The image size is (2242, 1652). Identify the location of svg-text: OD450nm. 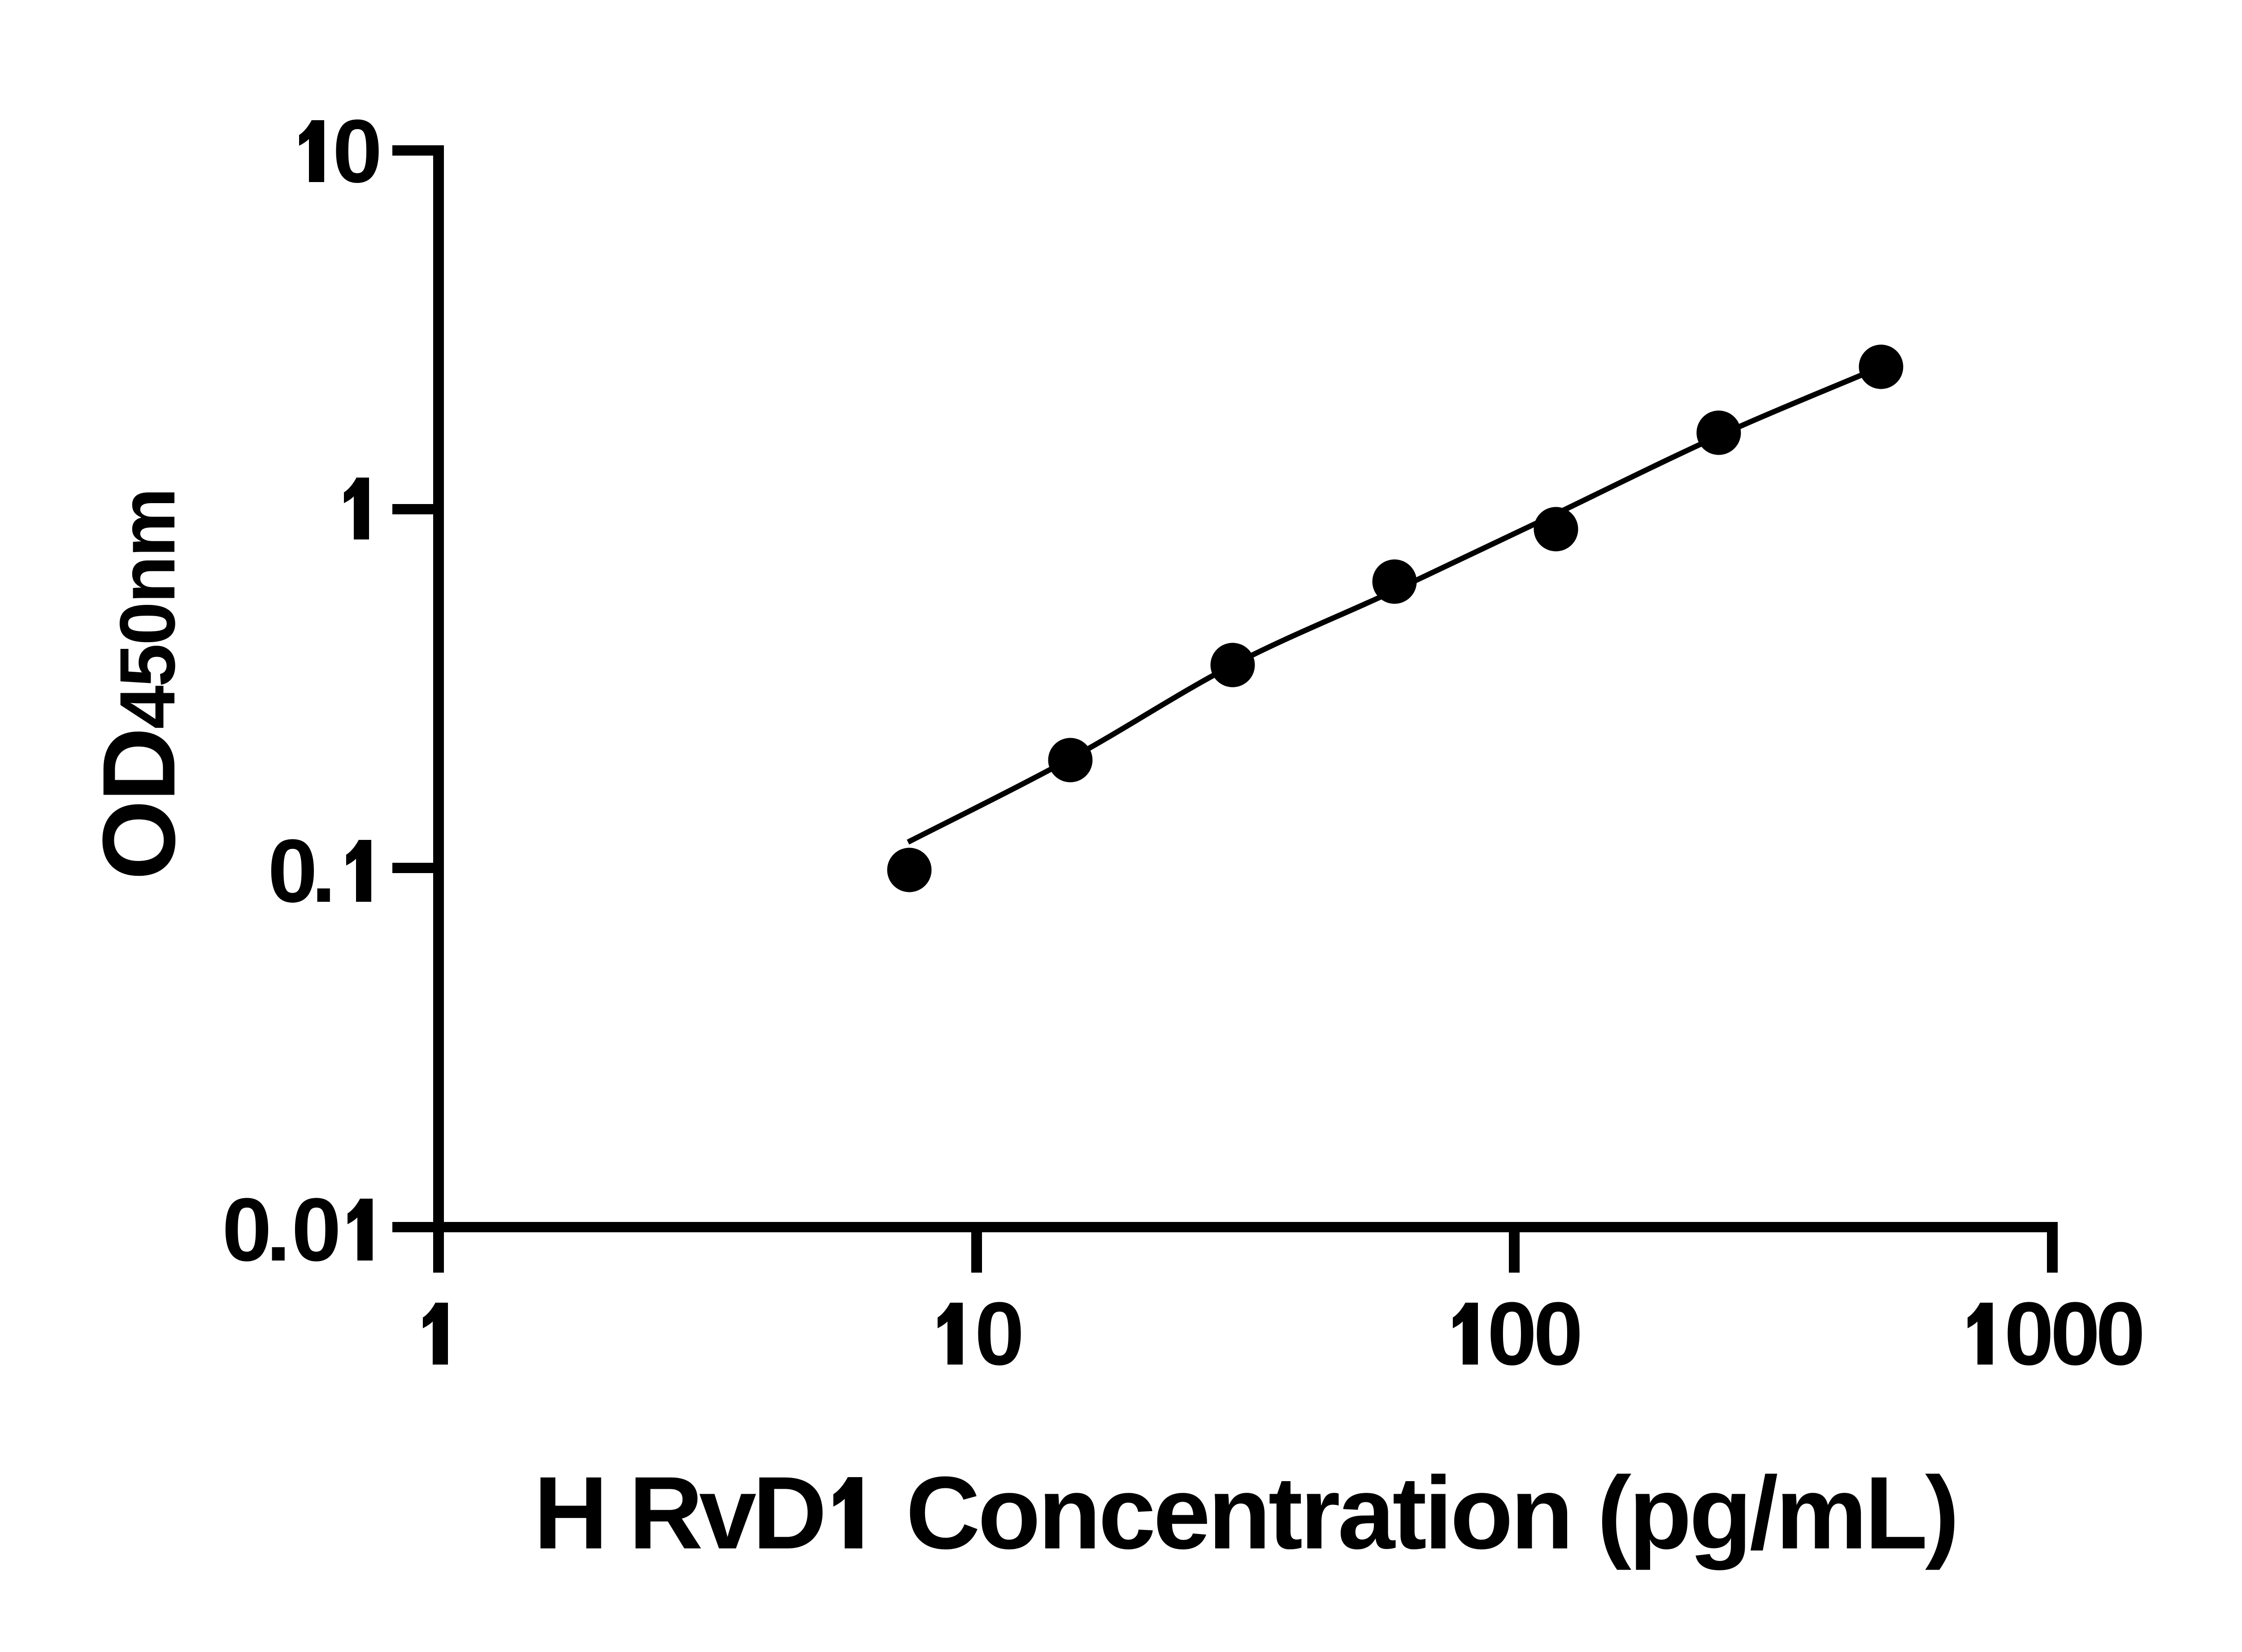
(138, 684).